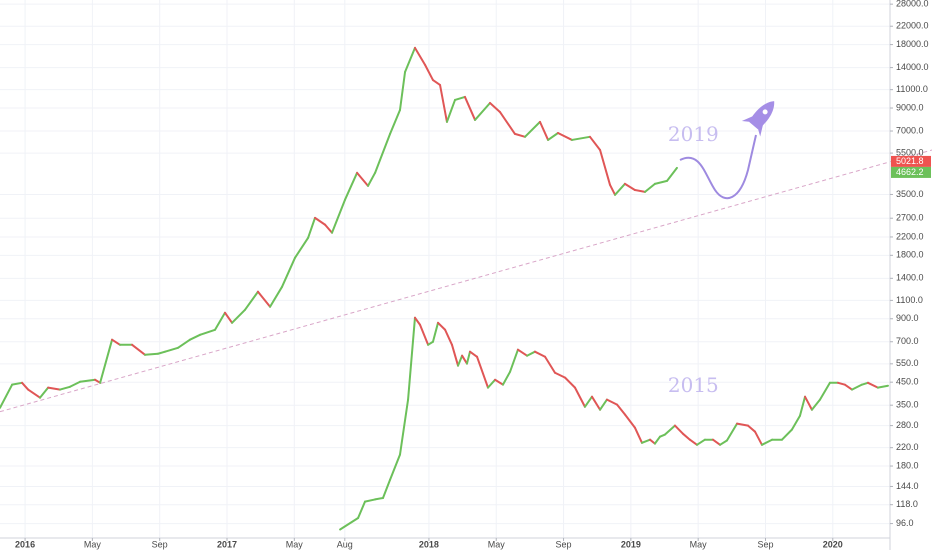 Image resolution: width=932 pixels, height=550 pixels. Describe the element at coordinates (910, 152) in the screenshot. I see `y-tick-label: 5500.0` at that location.